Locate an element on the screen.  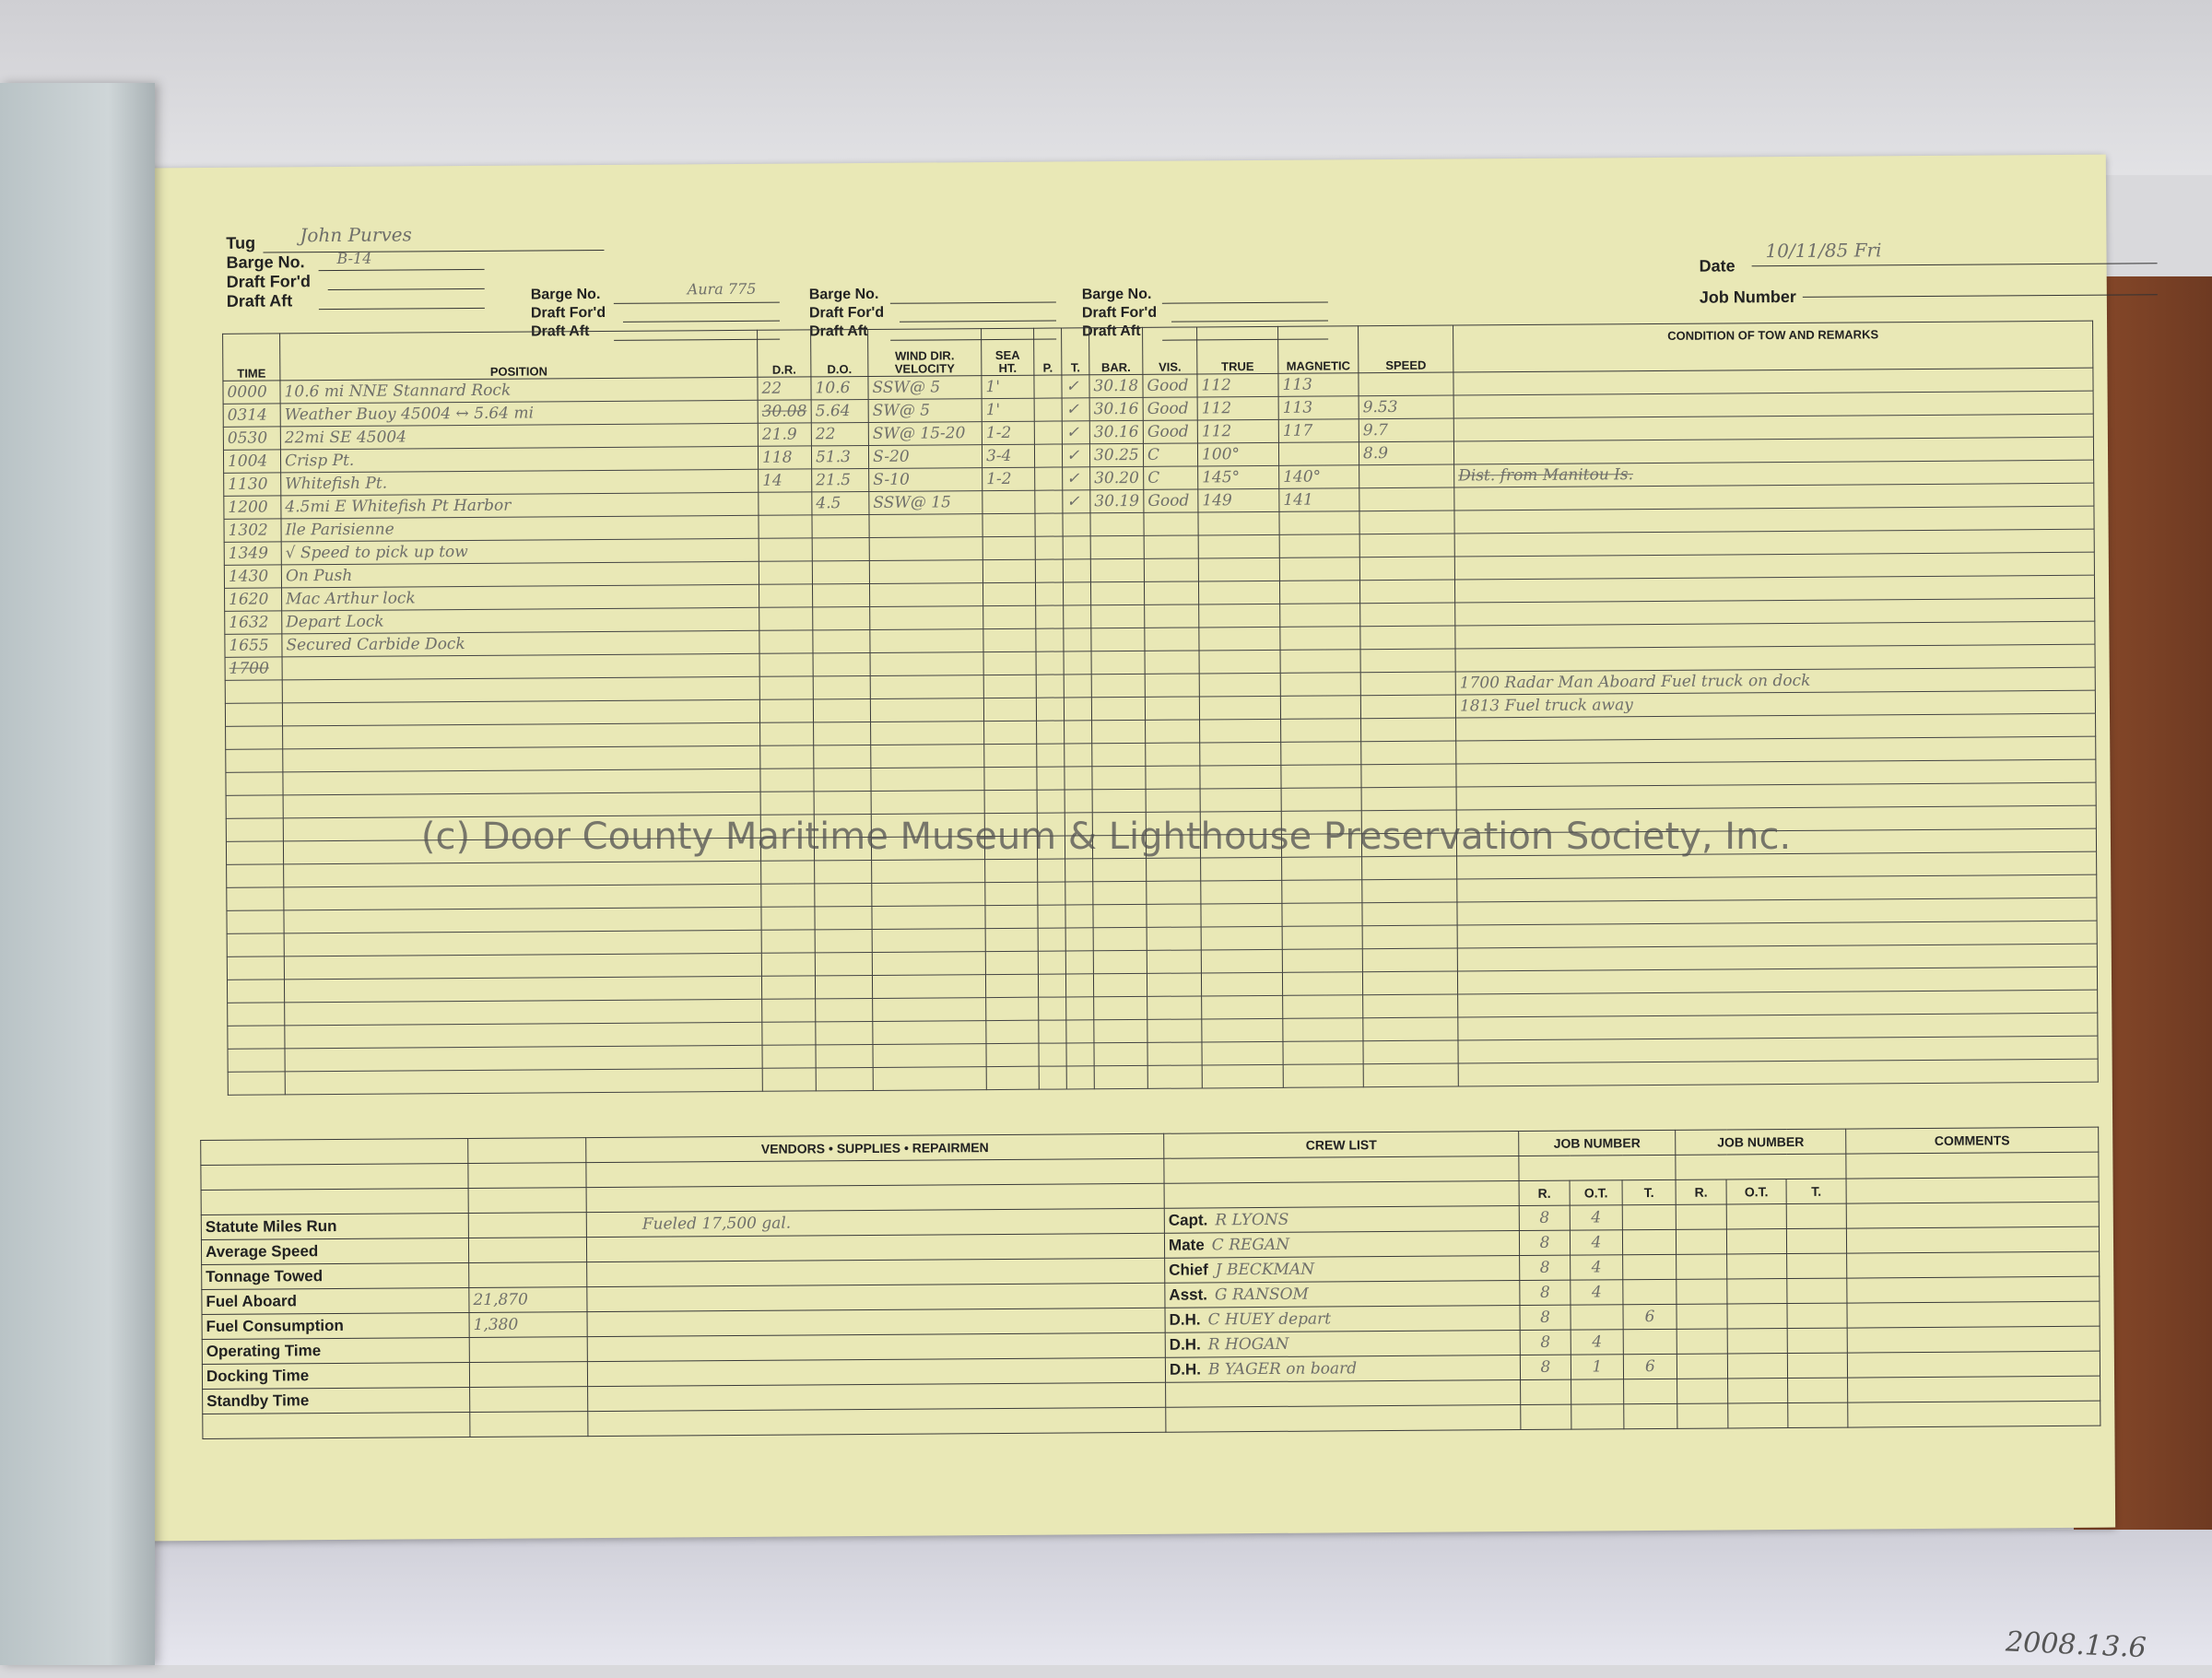
barge-label: Barge No. is located at coordinates (843, 295).